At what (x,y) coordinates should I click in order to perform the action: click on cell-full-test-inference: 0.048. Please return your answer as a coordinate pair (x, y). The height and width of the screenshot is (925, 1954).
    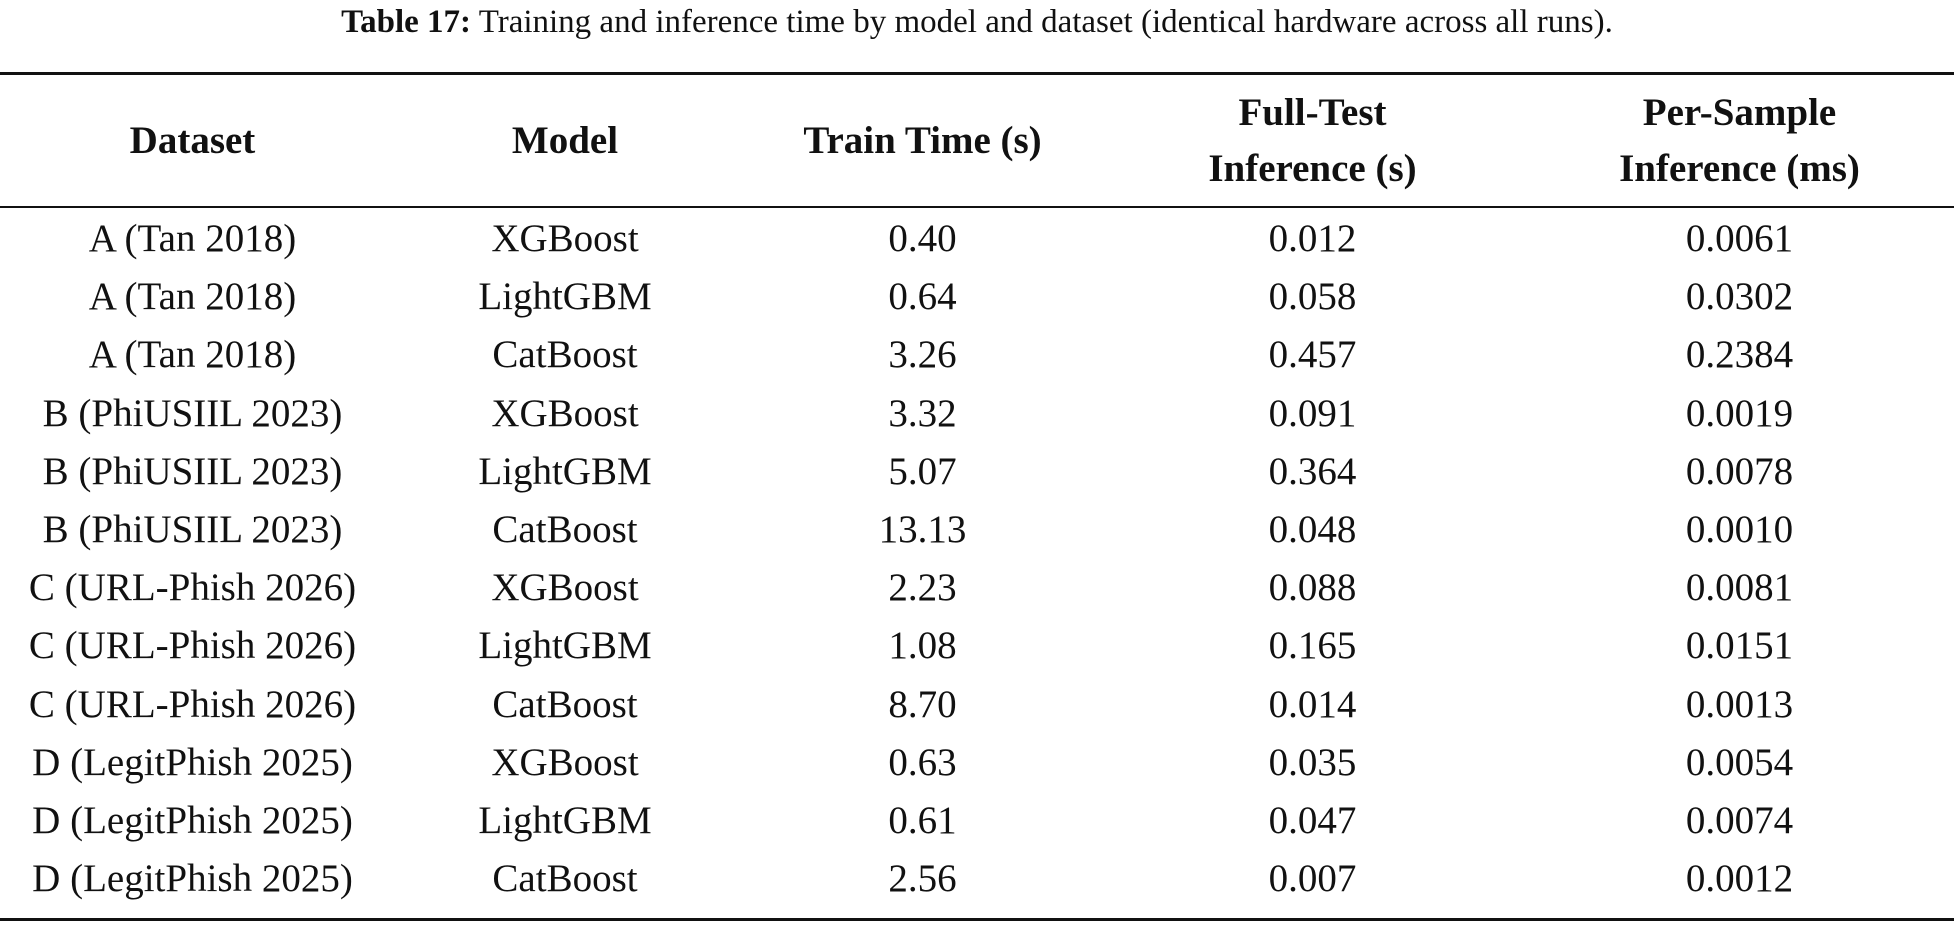
    Looking at the image, I should click on (1312, 530).